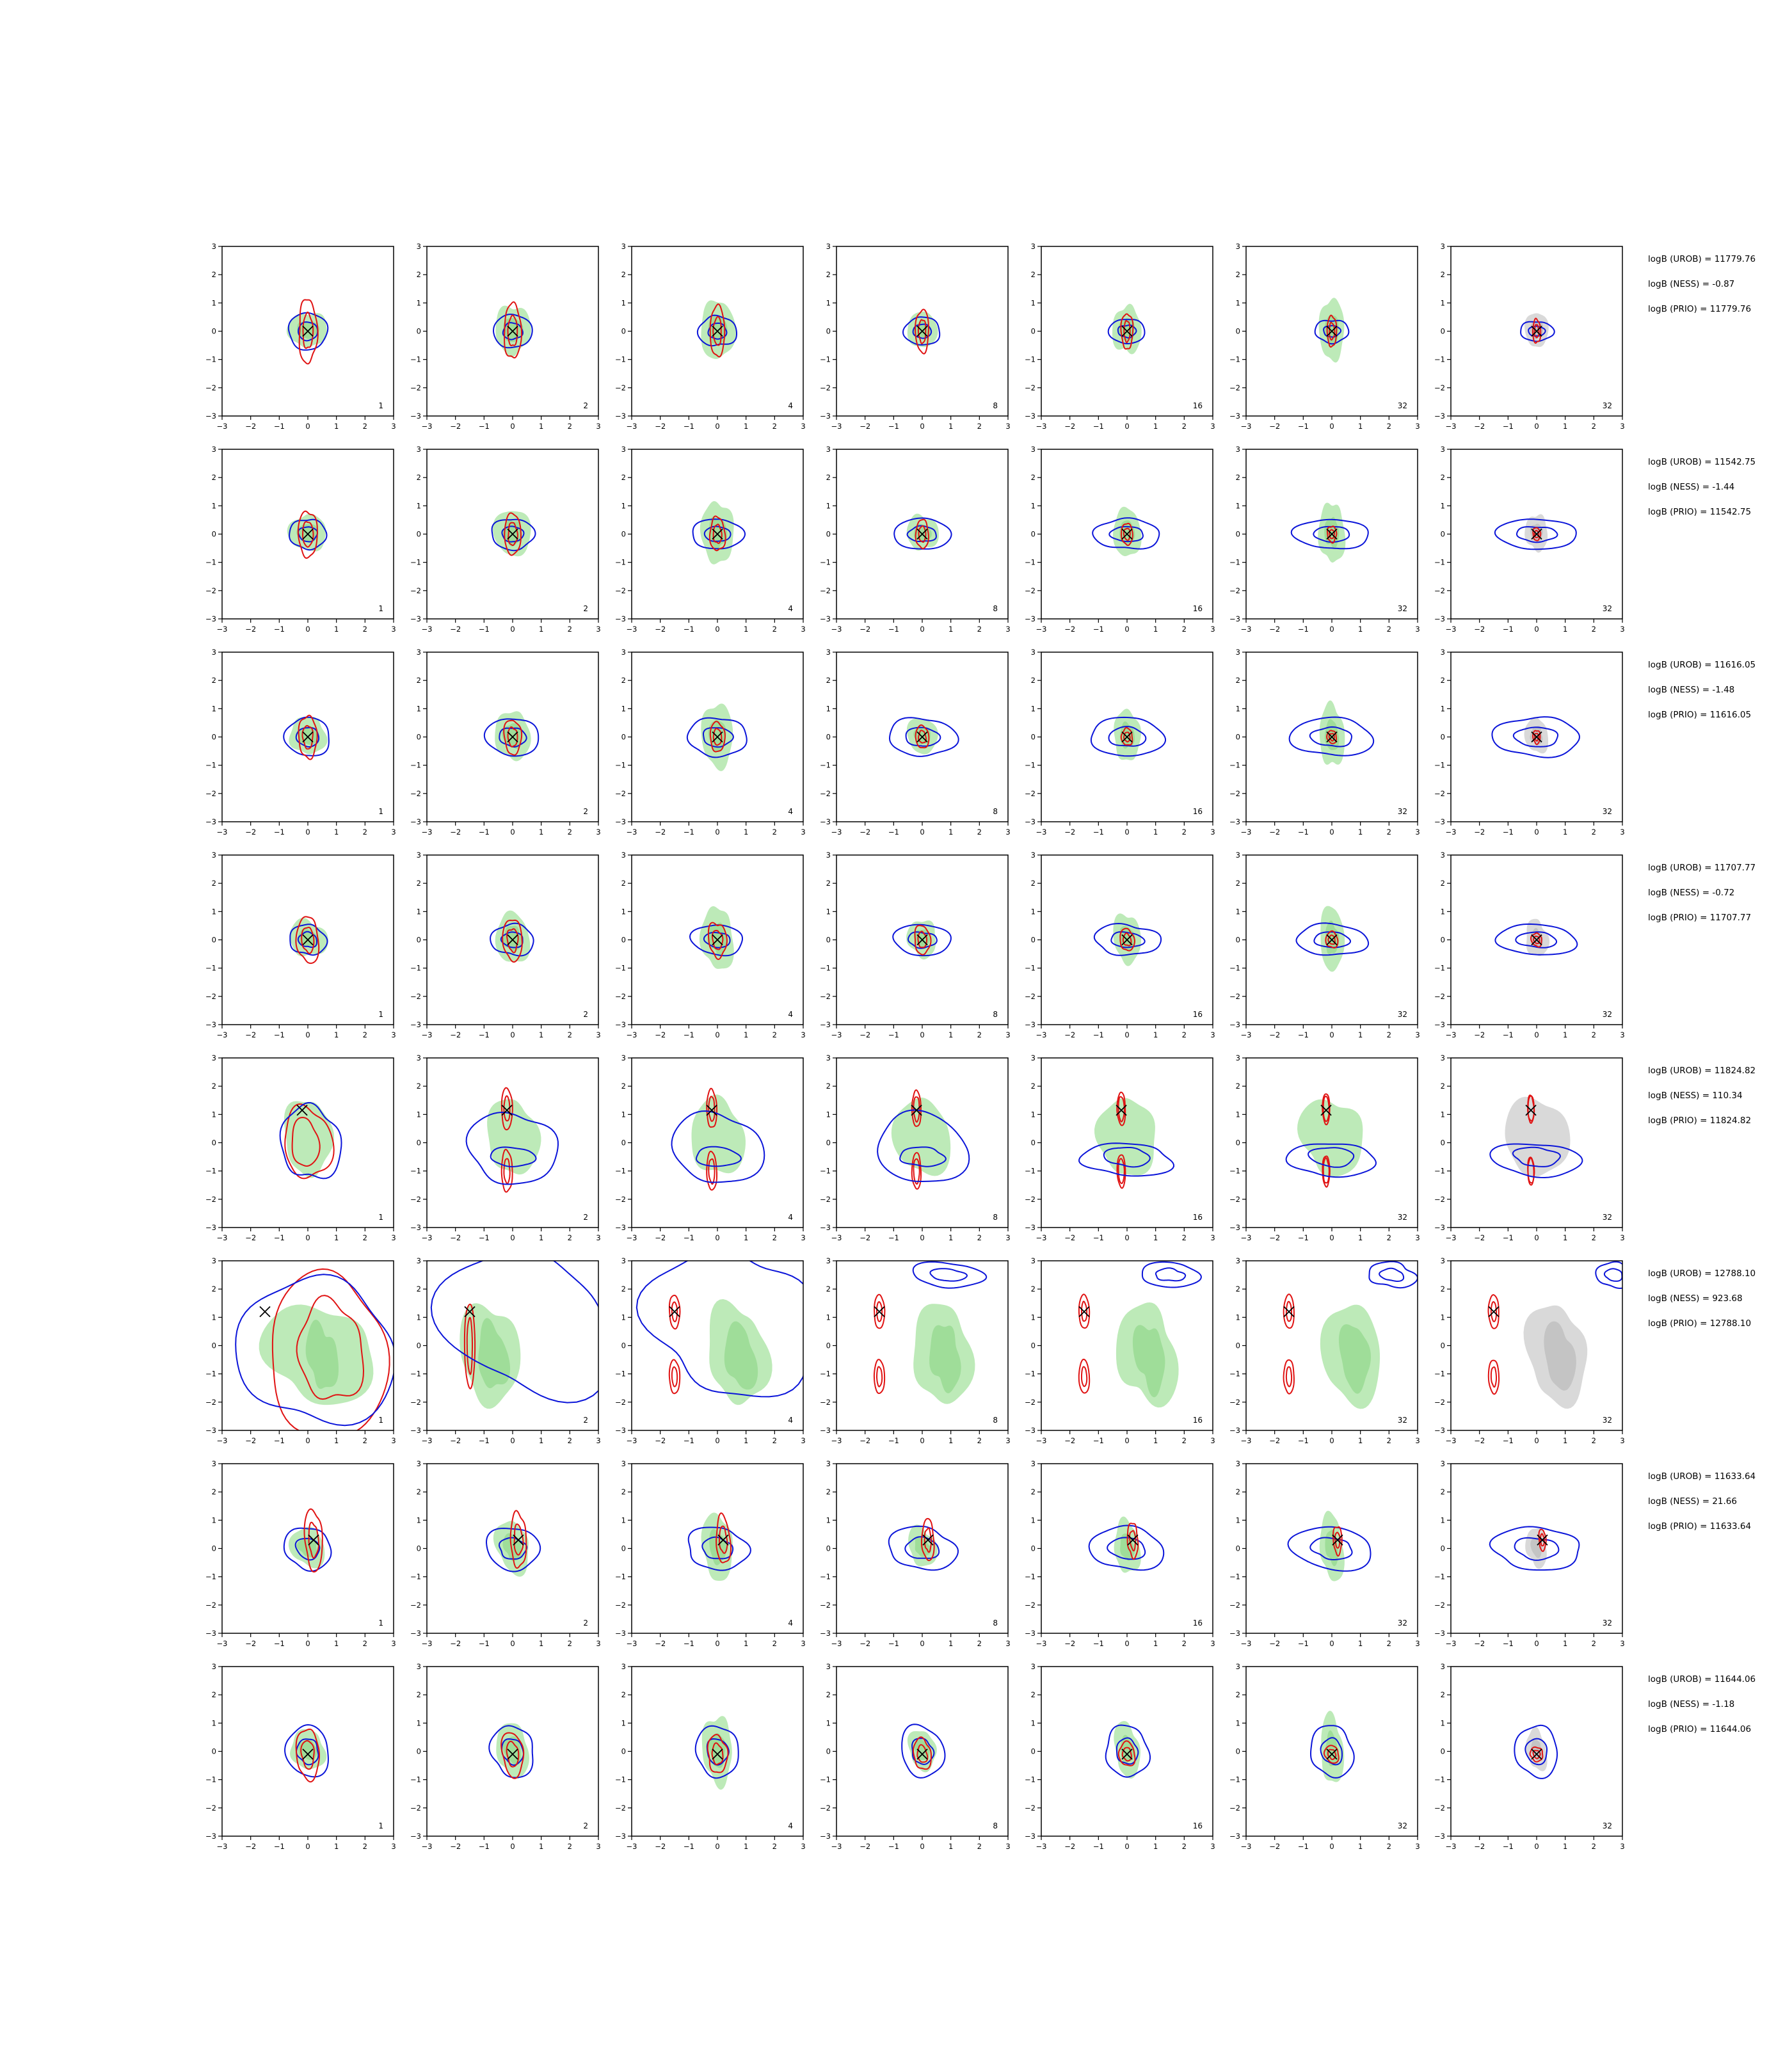 This screenshot has width=1792, height=2048. Describe the element at coordinates (1699, 1526) in the screenshot. I see `row-stat-7-3: logB (PRIO) = 11633.64` at that location.